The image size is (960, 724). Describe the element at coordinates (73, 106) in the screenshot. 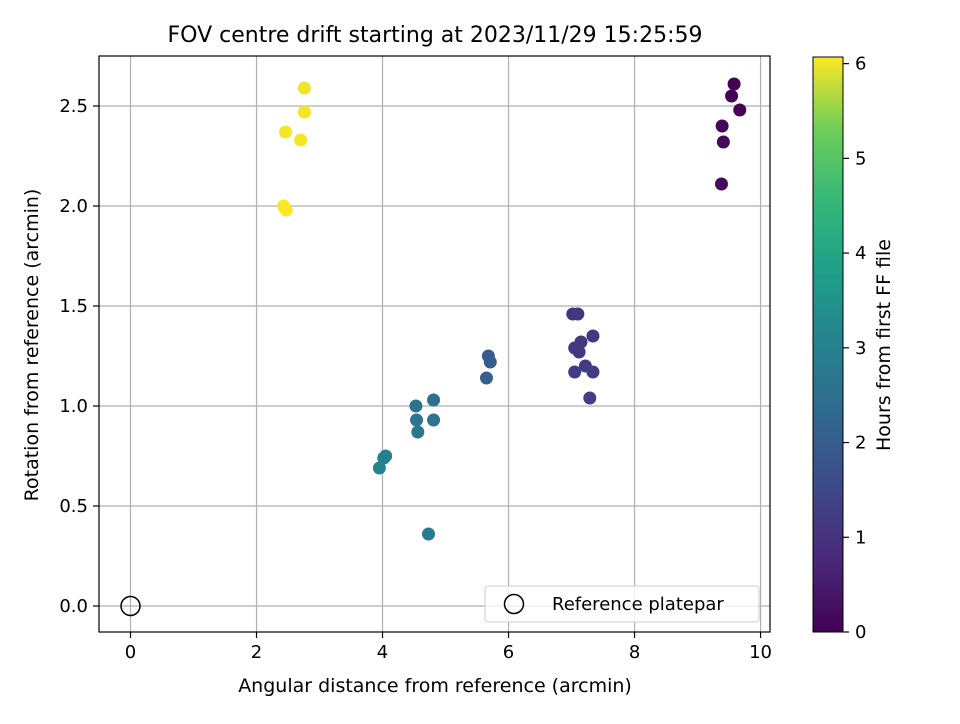

I see `y-tick-label: 2.5` at that location.